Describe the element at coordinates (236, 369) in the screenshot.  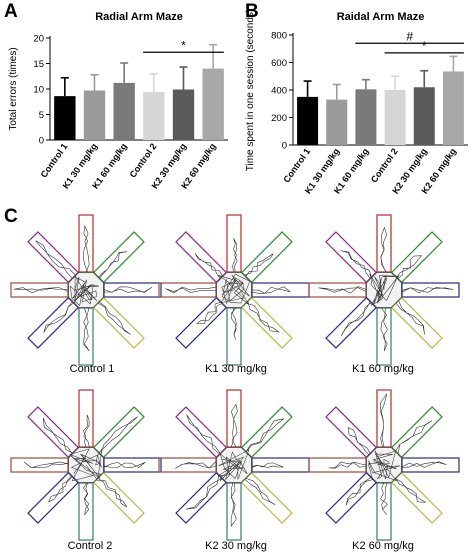
I see `maze-label-k1-30: K1 30 mg/kg` at that location.